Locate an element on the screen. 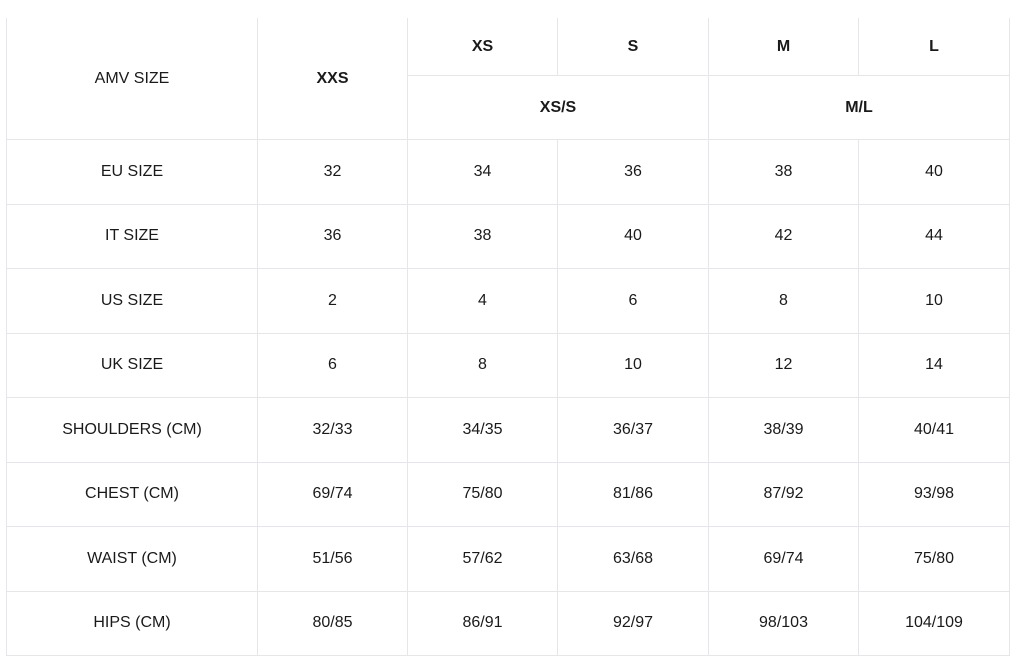  group-header-m-l: M/L is located at coordinates (859, 107).